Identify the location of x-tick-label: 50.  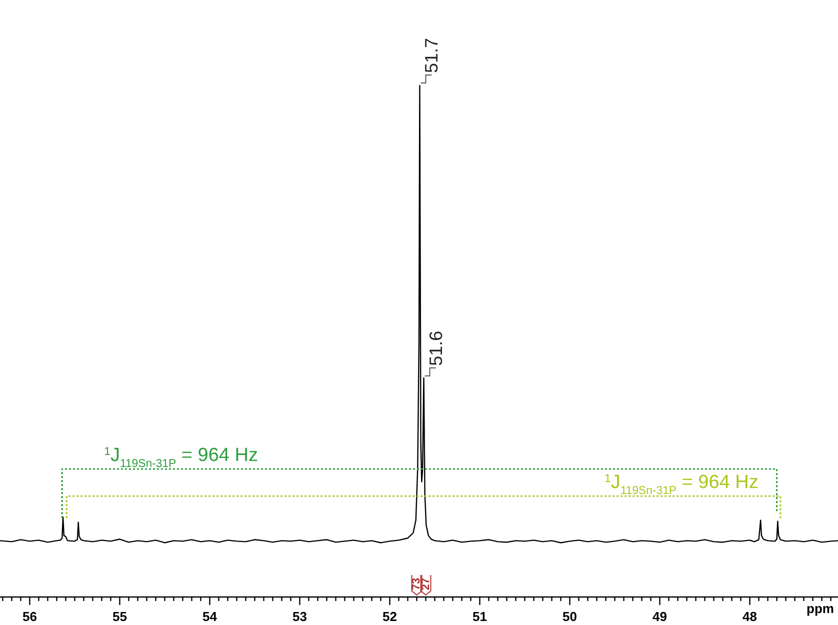
(569, 616).